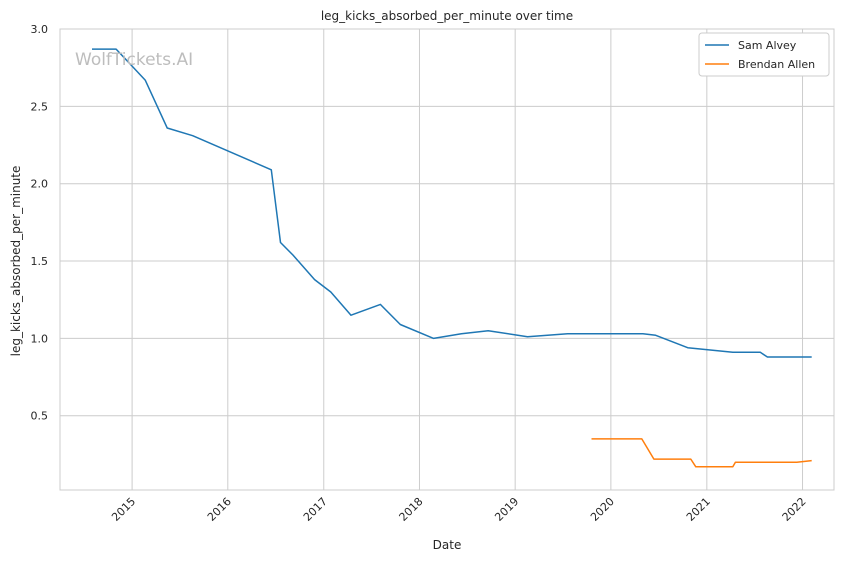 The image size is (844, 561). Describe the element at coordinates (447, 16) in the screenshot. I see `chart-title: leg_kicks_absorbed_per_minute over time` at that location.